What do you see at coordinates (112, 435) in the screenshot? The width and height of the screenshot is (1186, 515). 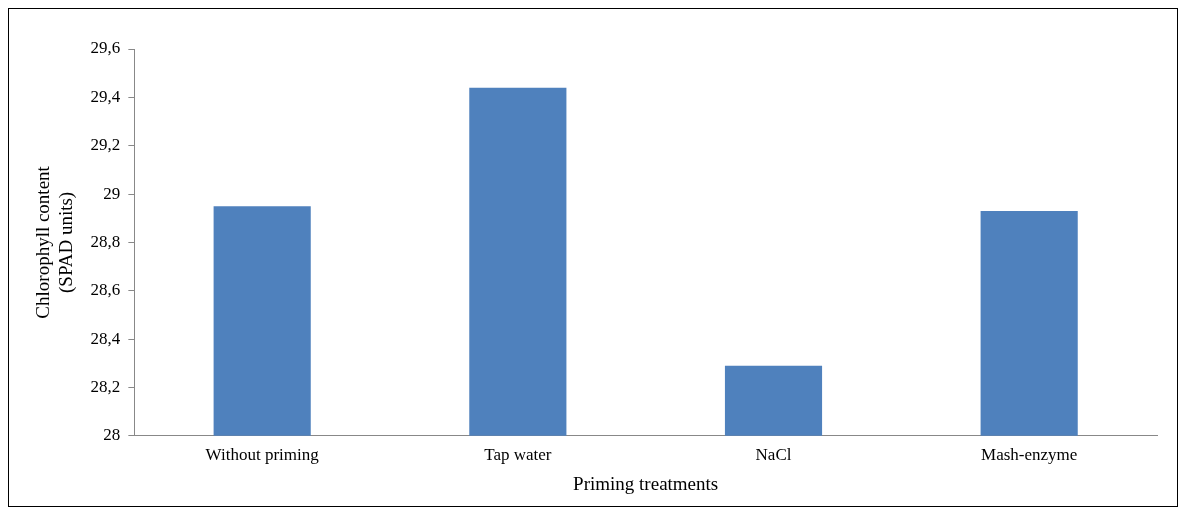 I see `y-tick-label: 28` at bounding box center [112, 435].